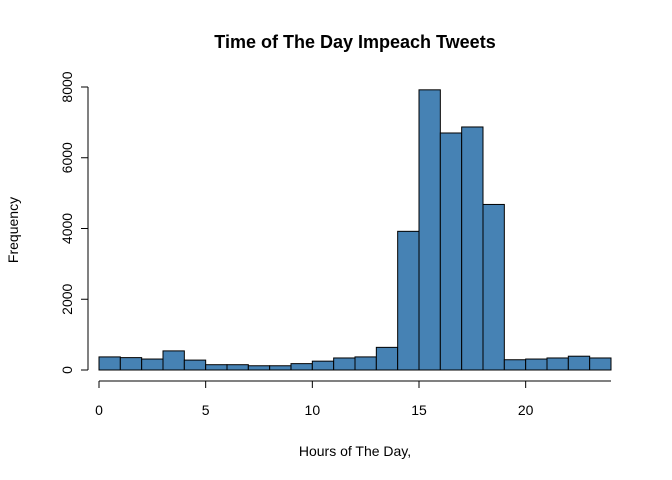 The image size is (672, 480). Describe the element at coordinates (67, 86) in the screenshot. I see `y-tick-label-8000: 8000` at that location.